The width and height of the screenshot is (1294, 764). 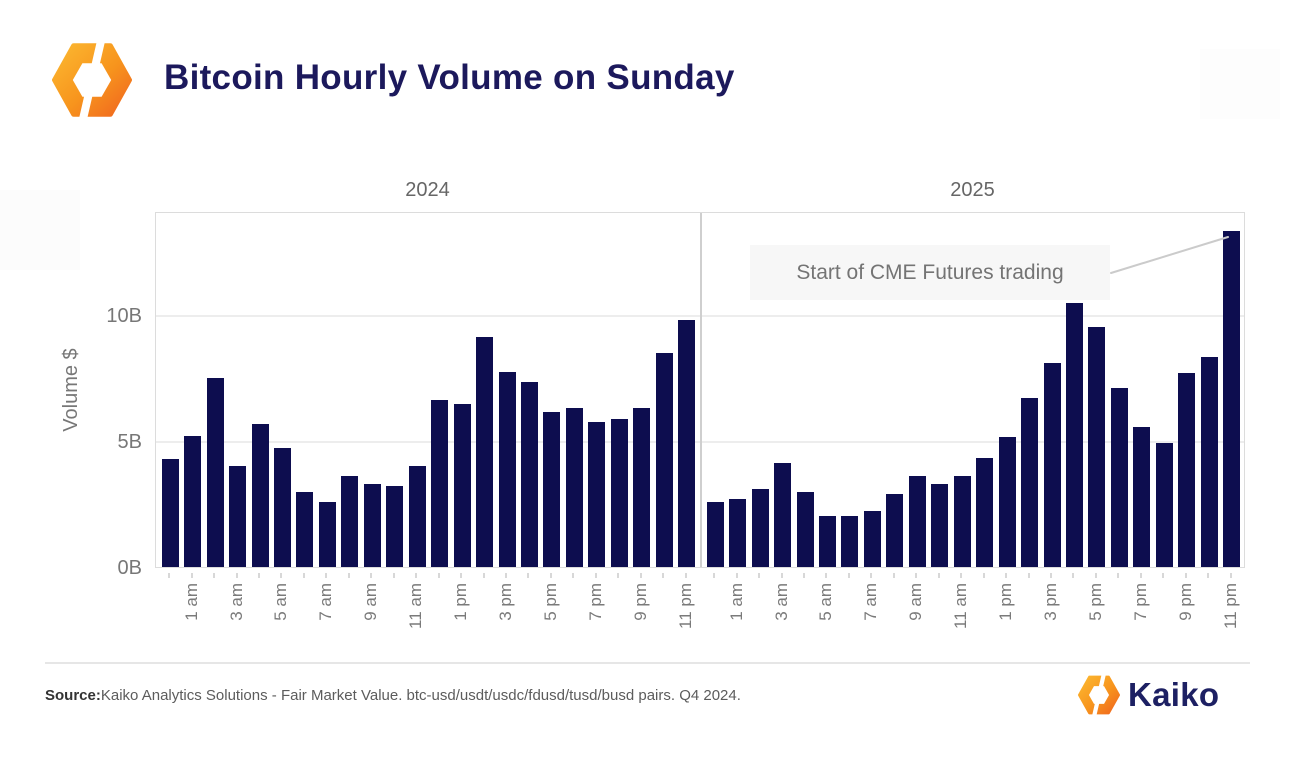 I want to click on page-title: Bitcoin Hourly Volume on Sunday, so click(x=449, y=77).